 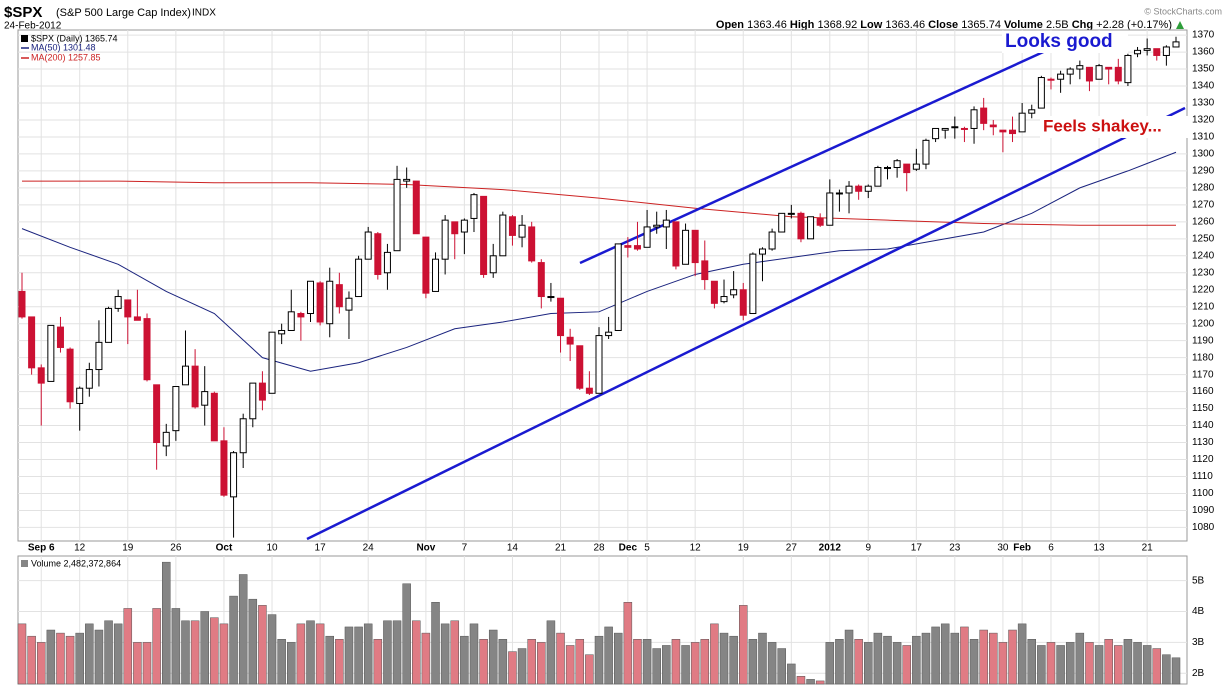 What do you see at coordinates (744, 548) in the screenshot?
I see `x-tick-label: 19` at bounding box center [744, 548].